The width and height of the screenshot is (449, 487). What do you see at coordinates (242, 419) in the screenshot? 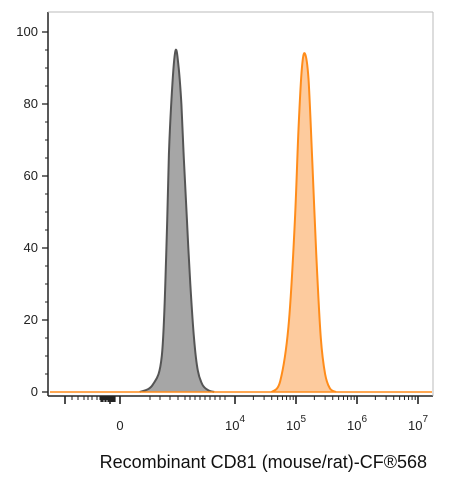
I see `x-tick-exponent: 4` at bounding box center [242, 419].